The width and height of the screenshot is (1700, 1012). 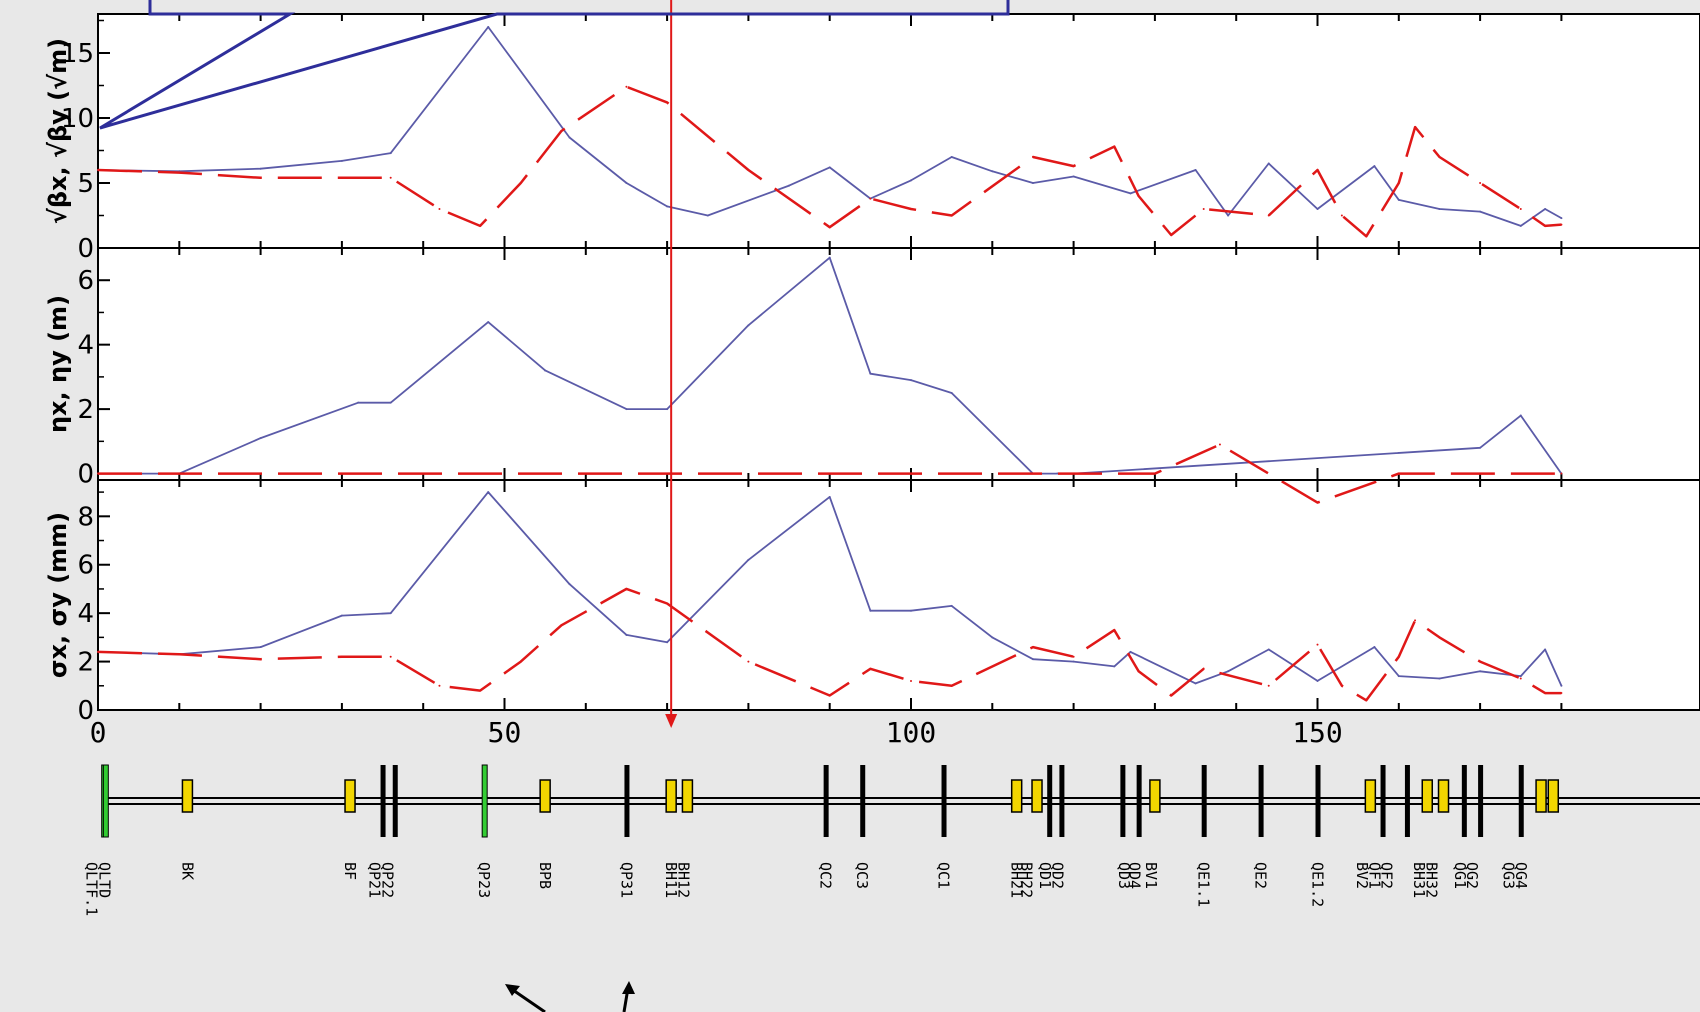 I want to click on lattice-element-label: QF2, so click(x=1387, y=875).